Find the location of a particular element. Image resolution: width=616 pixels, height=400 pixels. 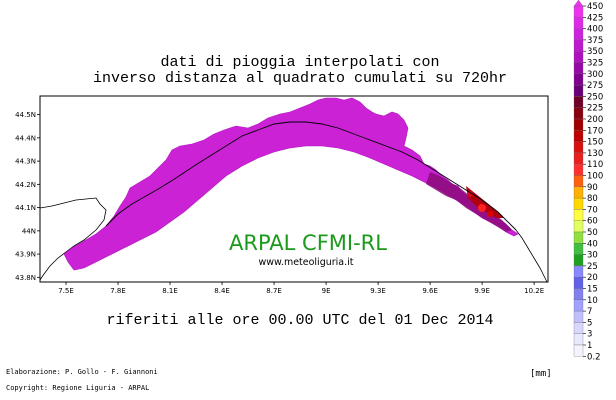

legend-level-label: 40 is located at coordinates (592, 244).